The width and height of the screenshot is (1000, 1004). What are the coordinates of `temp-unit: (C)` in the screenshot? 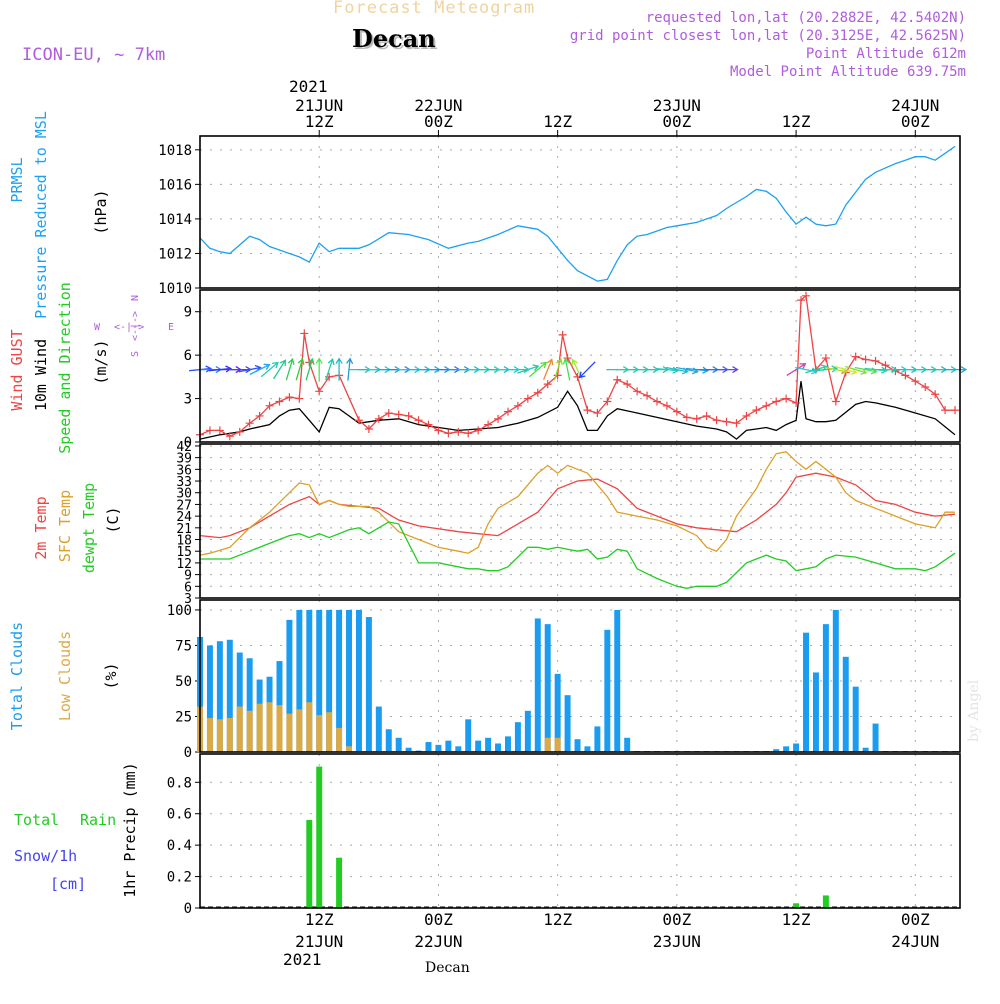 It's located at (113, 519).